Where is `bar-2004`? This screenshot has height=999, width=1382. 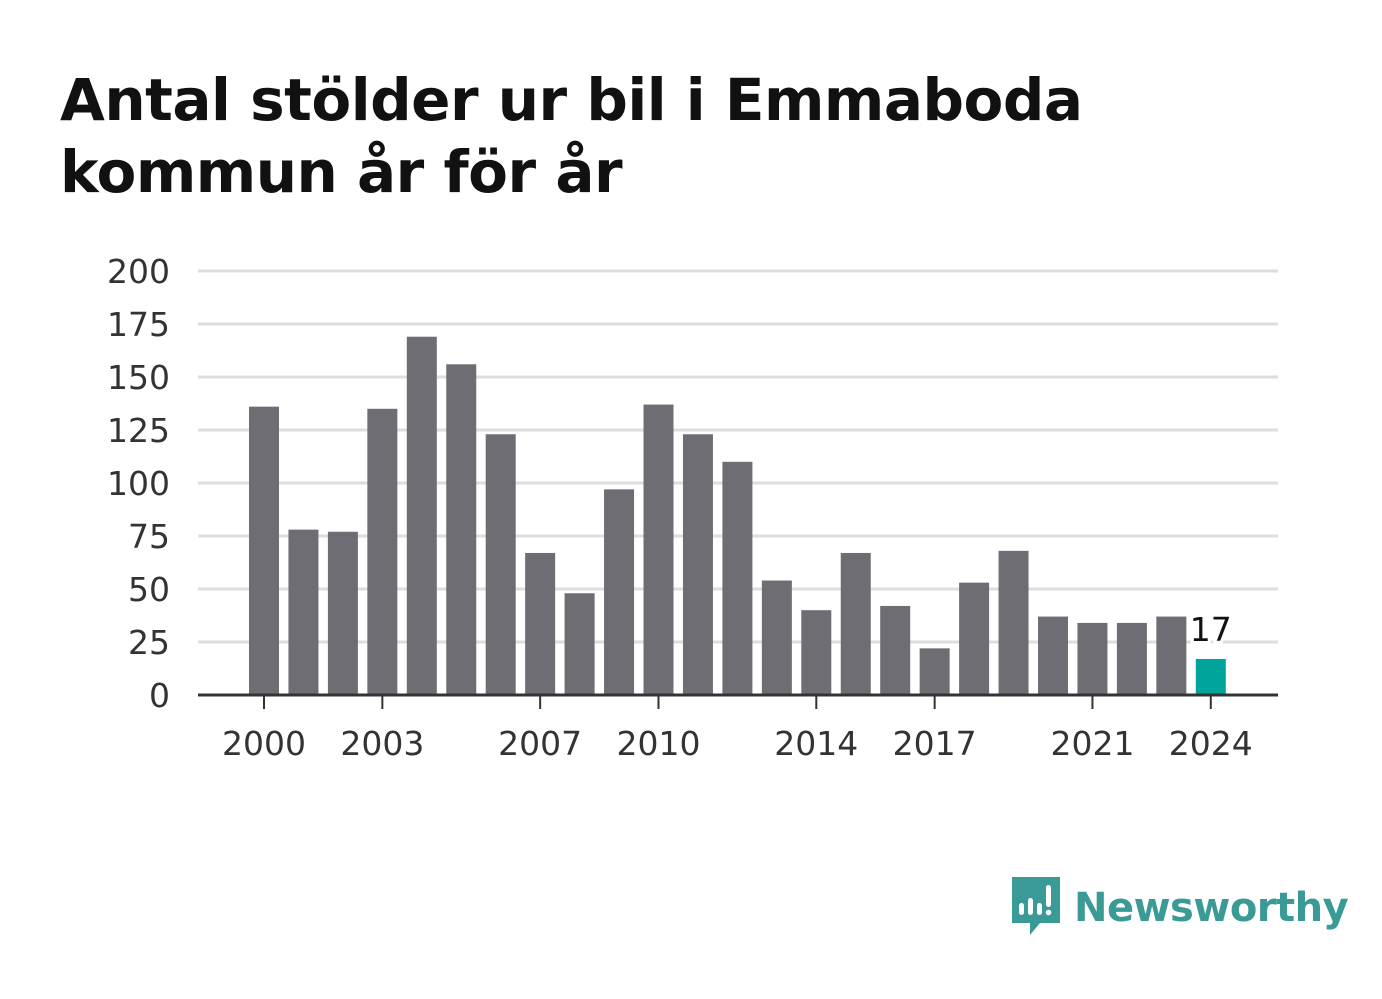 bar-2004 is located at coordinates (421, 515).